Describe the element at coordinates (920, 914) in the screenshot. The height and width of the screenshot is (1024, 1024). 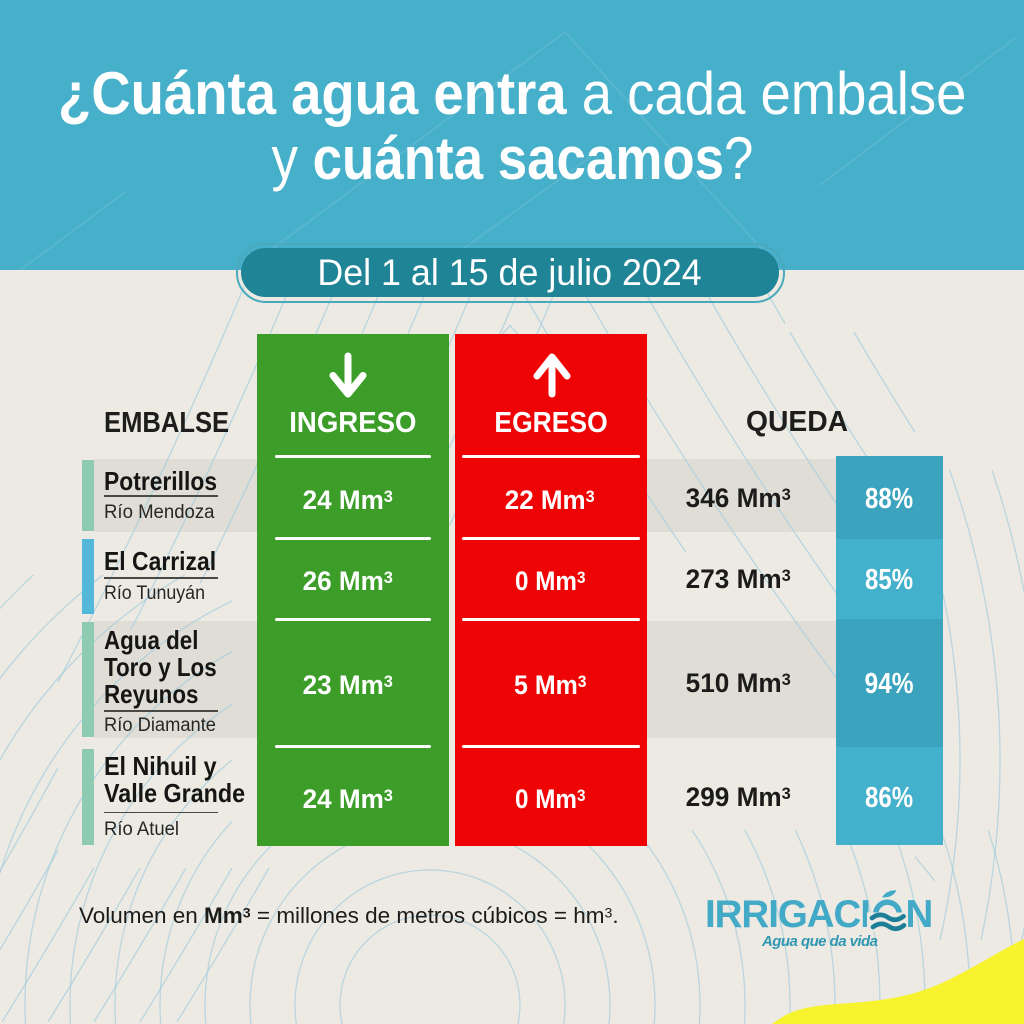
I see `svg-text: N` at that location.